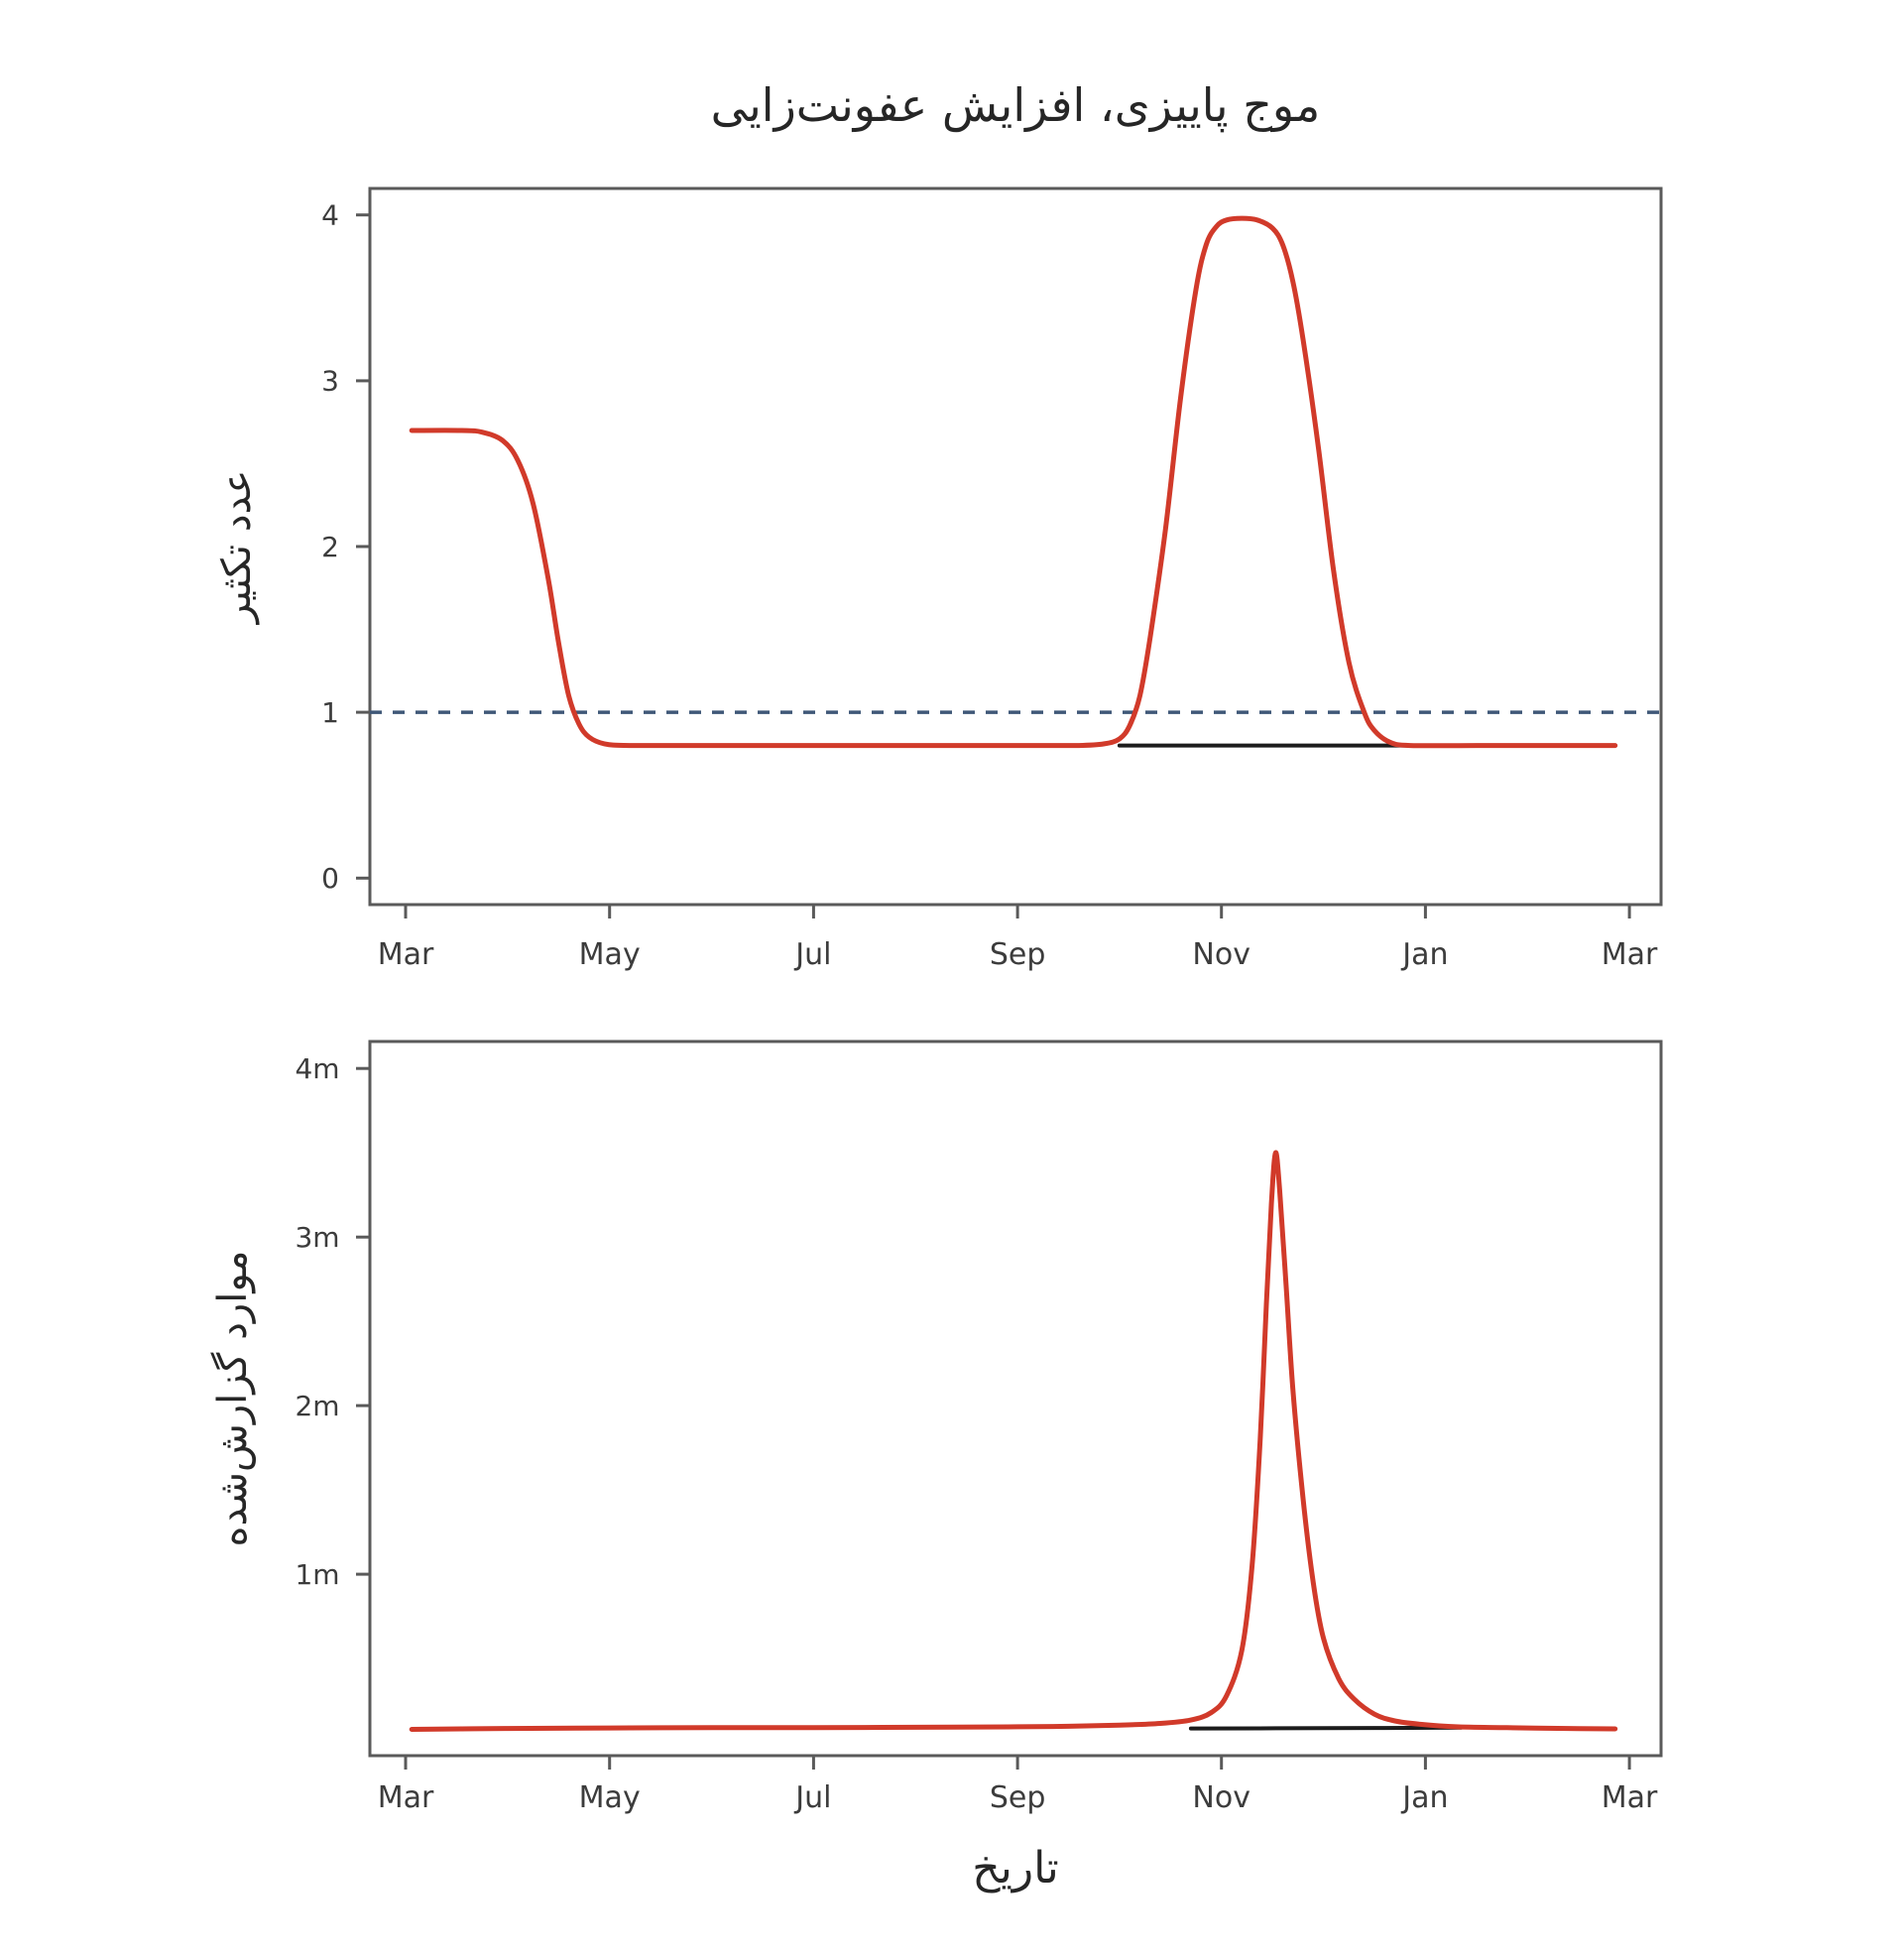  Describe the element at coordinates (1016, 105) in the screenshot. I see `chart-title: موج پاییزی، افزایش عفونت‌زایی` at that location.